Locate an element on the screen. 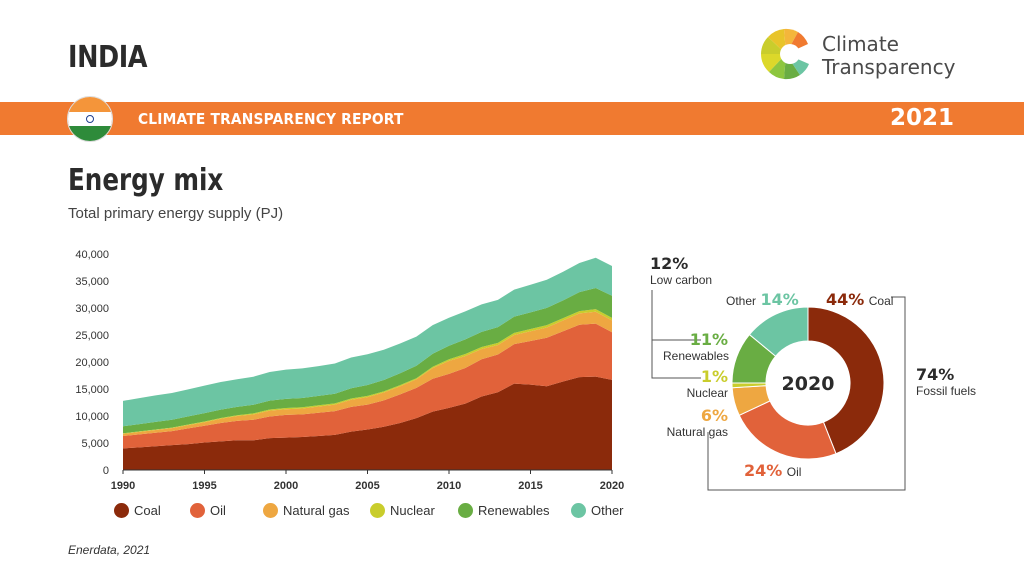 The width and height of the screenshot is (1024, 576). other-annotation: Other 14% is located at coordinates (762, 300).